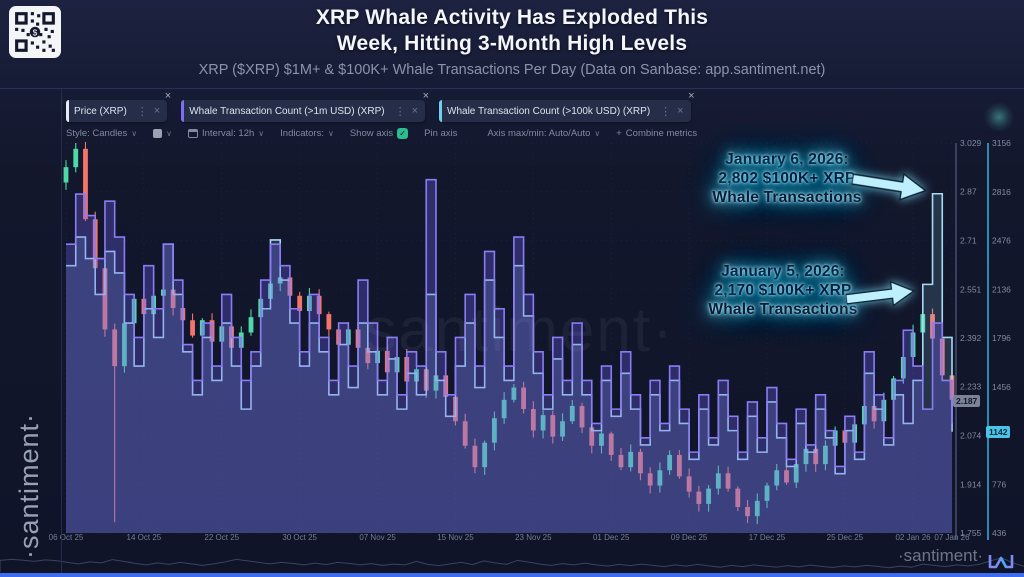 Image resolution: width=1024 pixels, height=577 pixels. What do you see at coordinates (845, 537) in the screenshot?
I see `x-axis-label: 25 Dec 25` at bounding box center [845, 537].